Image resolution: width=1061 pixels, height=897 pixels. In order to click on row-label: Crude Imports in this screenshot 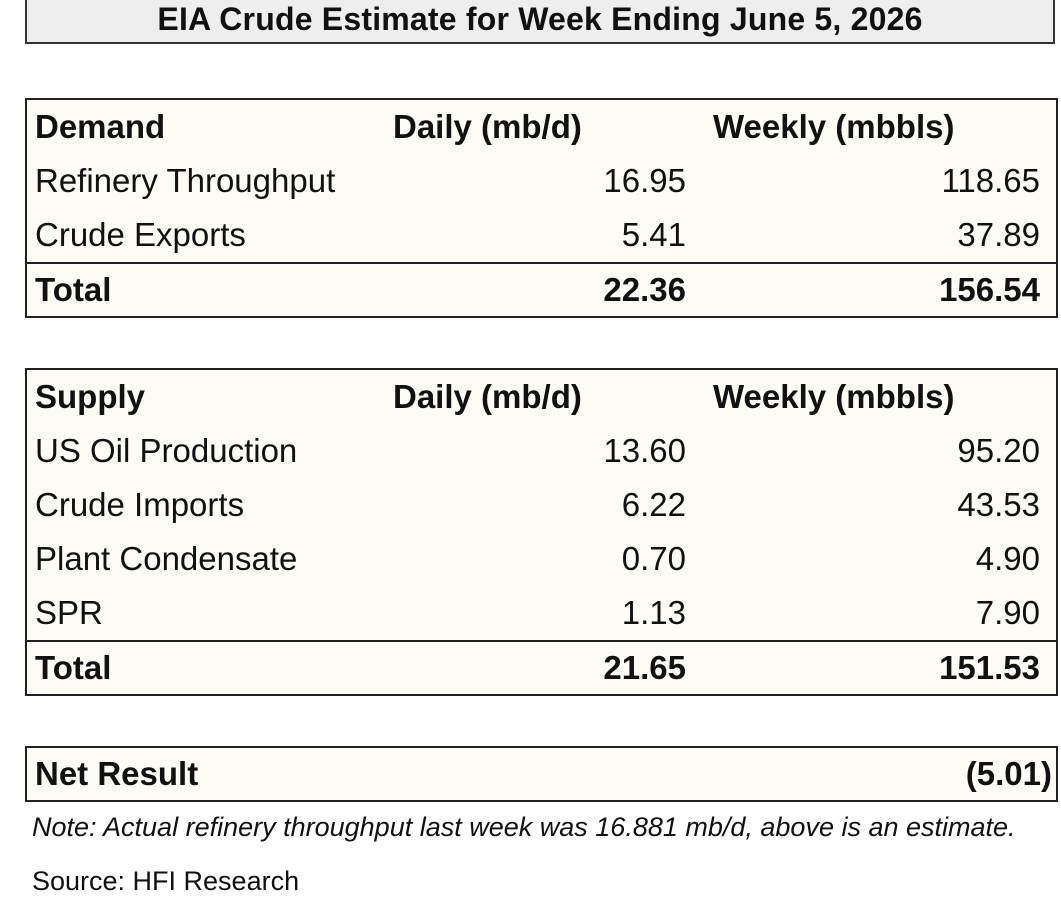, I will do `click(140, 504)`.